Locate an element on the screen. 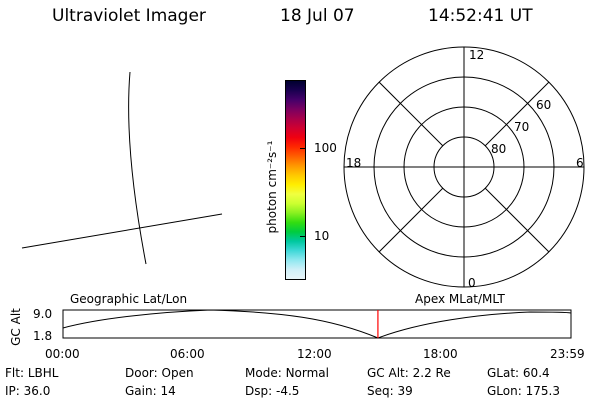  status-dsp: Dsp: -4.5 is located at coordinates (272, 391).